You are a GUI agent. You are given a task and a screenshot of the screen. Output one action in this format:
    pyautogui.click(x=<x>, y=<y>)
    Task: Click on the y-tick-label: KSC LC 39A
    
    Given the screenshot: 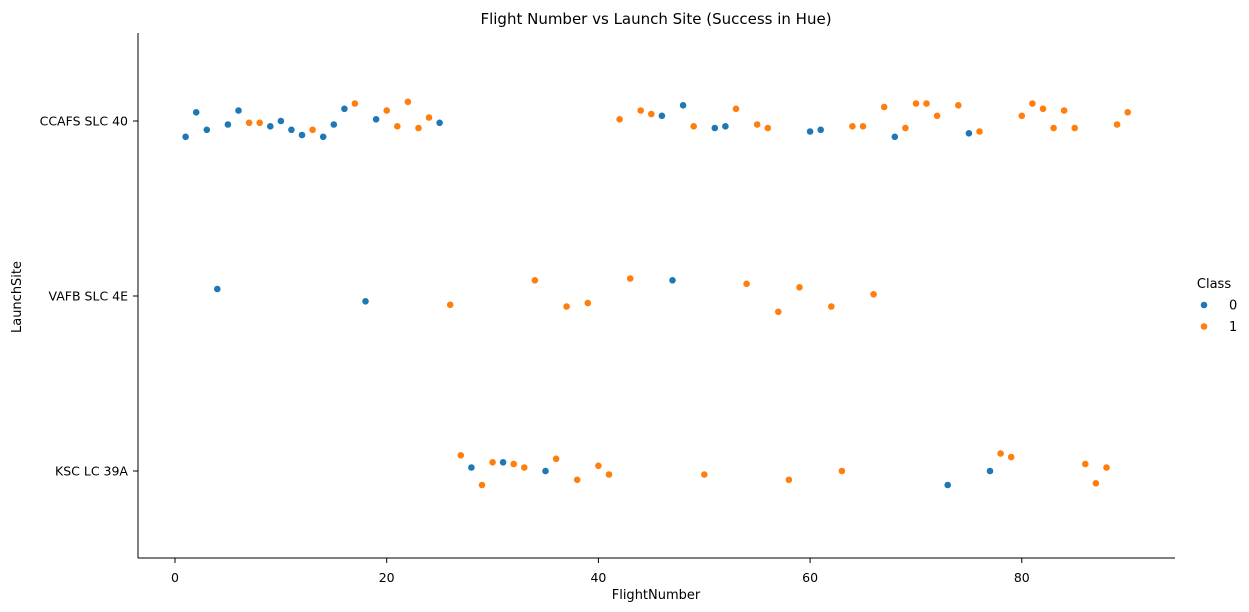 What is the action you would take?
    pyautogui.click(x=91, y=471)
    